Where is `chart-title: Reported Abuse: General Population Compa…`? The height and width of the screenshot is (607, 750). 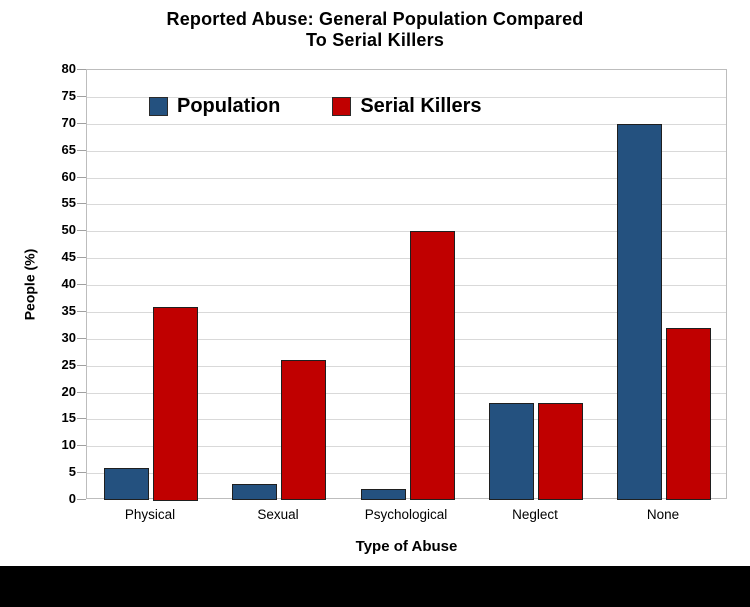 chart-title: Reported Abuse: General Population Compa… is located at coordinates (375, 30).